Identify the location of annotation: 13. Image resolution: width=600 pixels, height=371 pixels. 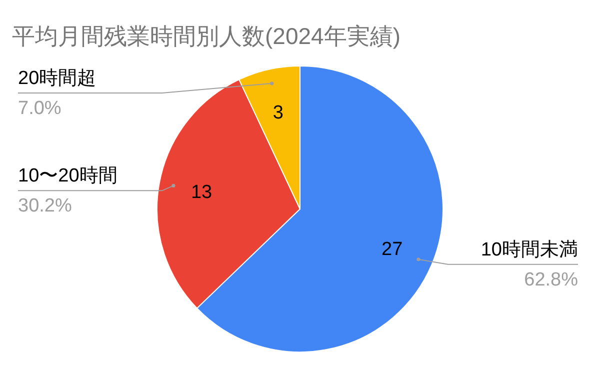
(201, 192).